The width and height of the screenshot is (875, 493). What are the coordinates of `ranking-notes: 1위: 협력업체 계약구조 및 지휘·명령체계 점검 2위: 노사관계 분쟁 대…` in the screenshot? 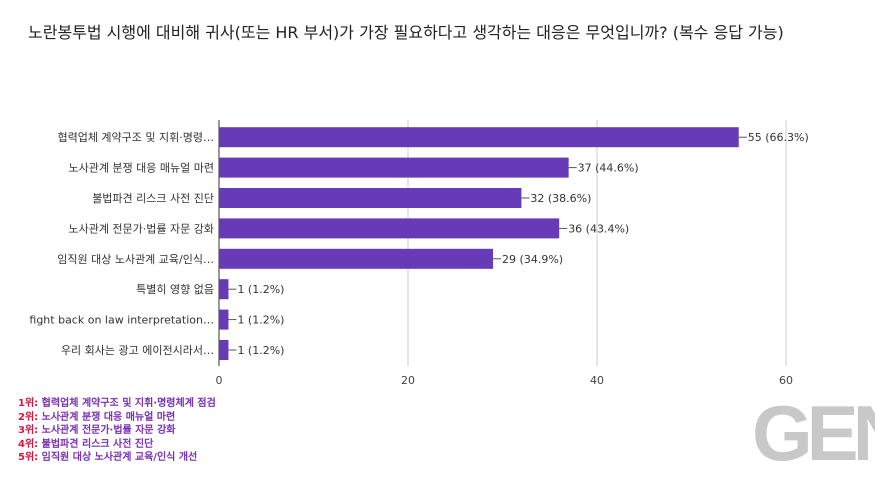 It's located at (117, 431).